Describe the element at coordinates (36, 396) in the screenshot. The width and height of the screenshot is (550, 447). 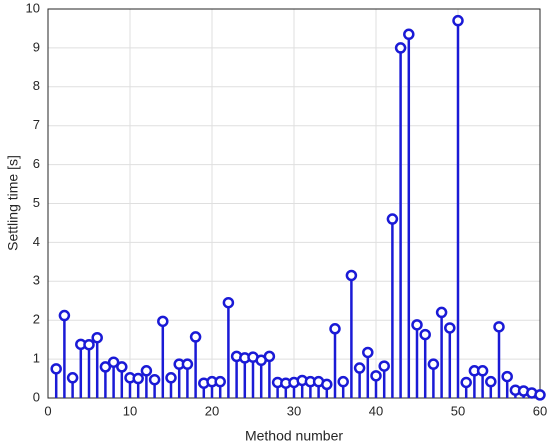
I see `y-tick-label: 0` at that location.